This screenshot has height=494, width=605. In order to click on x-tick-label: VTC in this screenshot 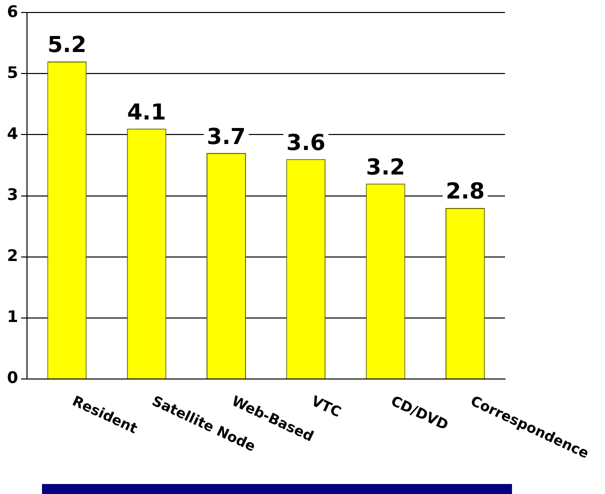, I will do `click(326, 407)`.